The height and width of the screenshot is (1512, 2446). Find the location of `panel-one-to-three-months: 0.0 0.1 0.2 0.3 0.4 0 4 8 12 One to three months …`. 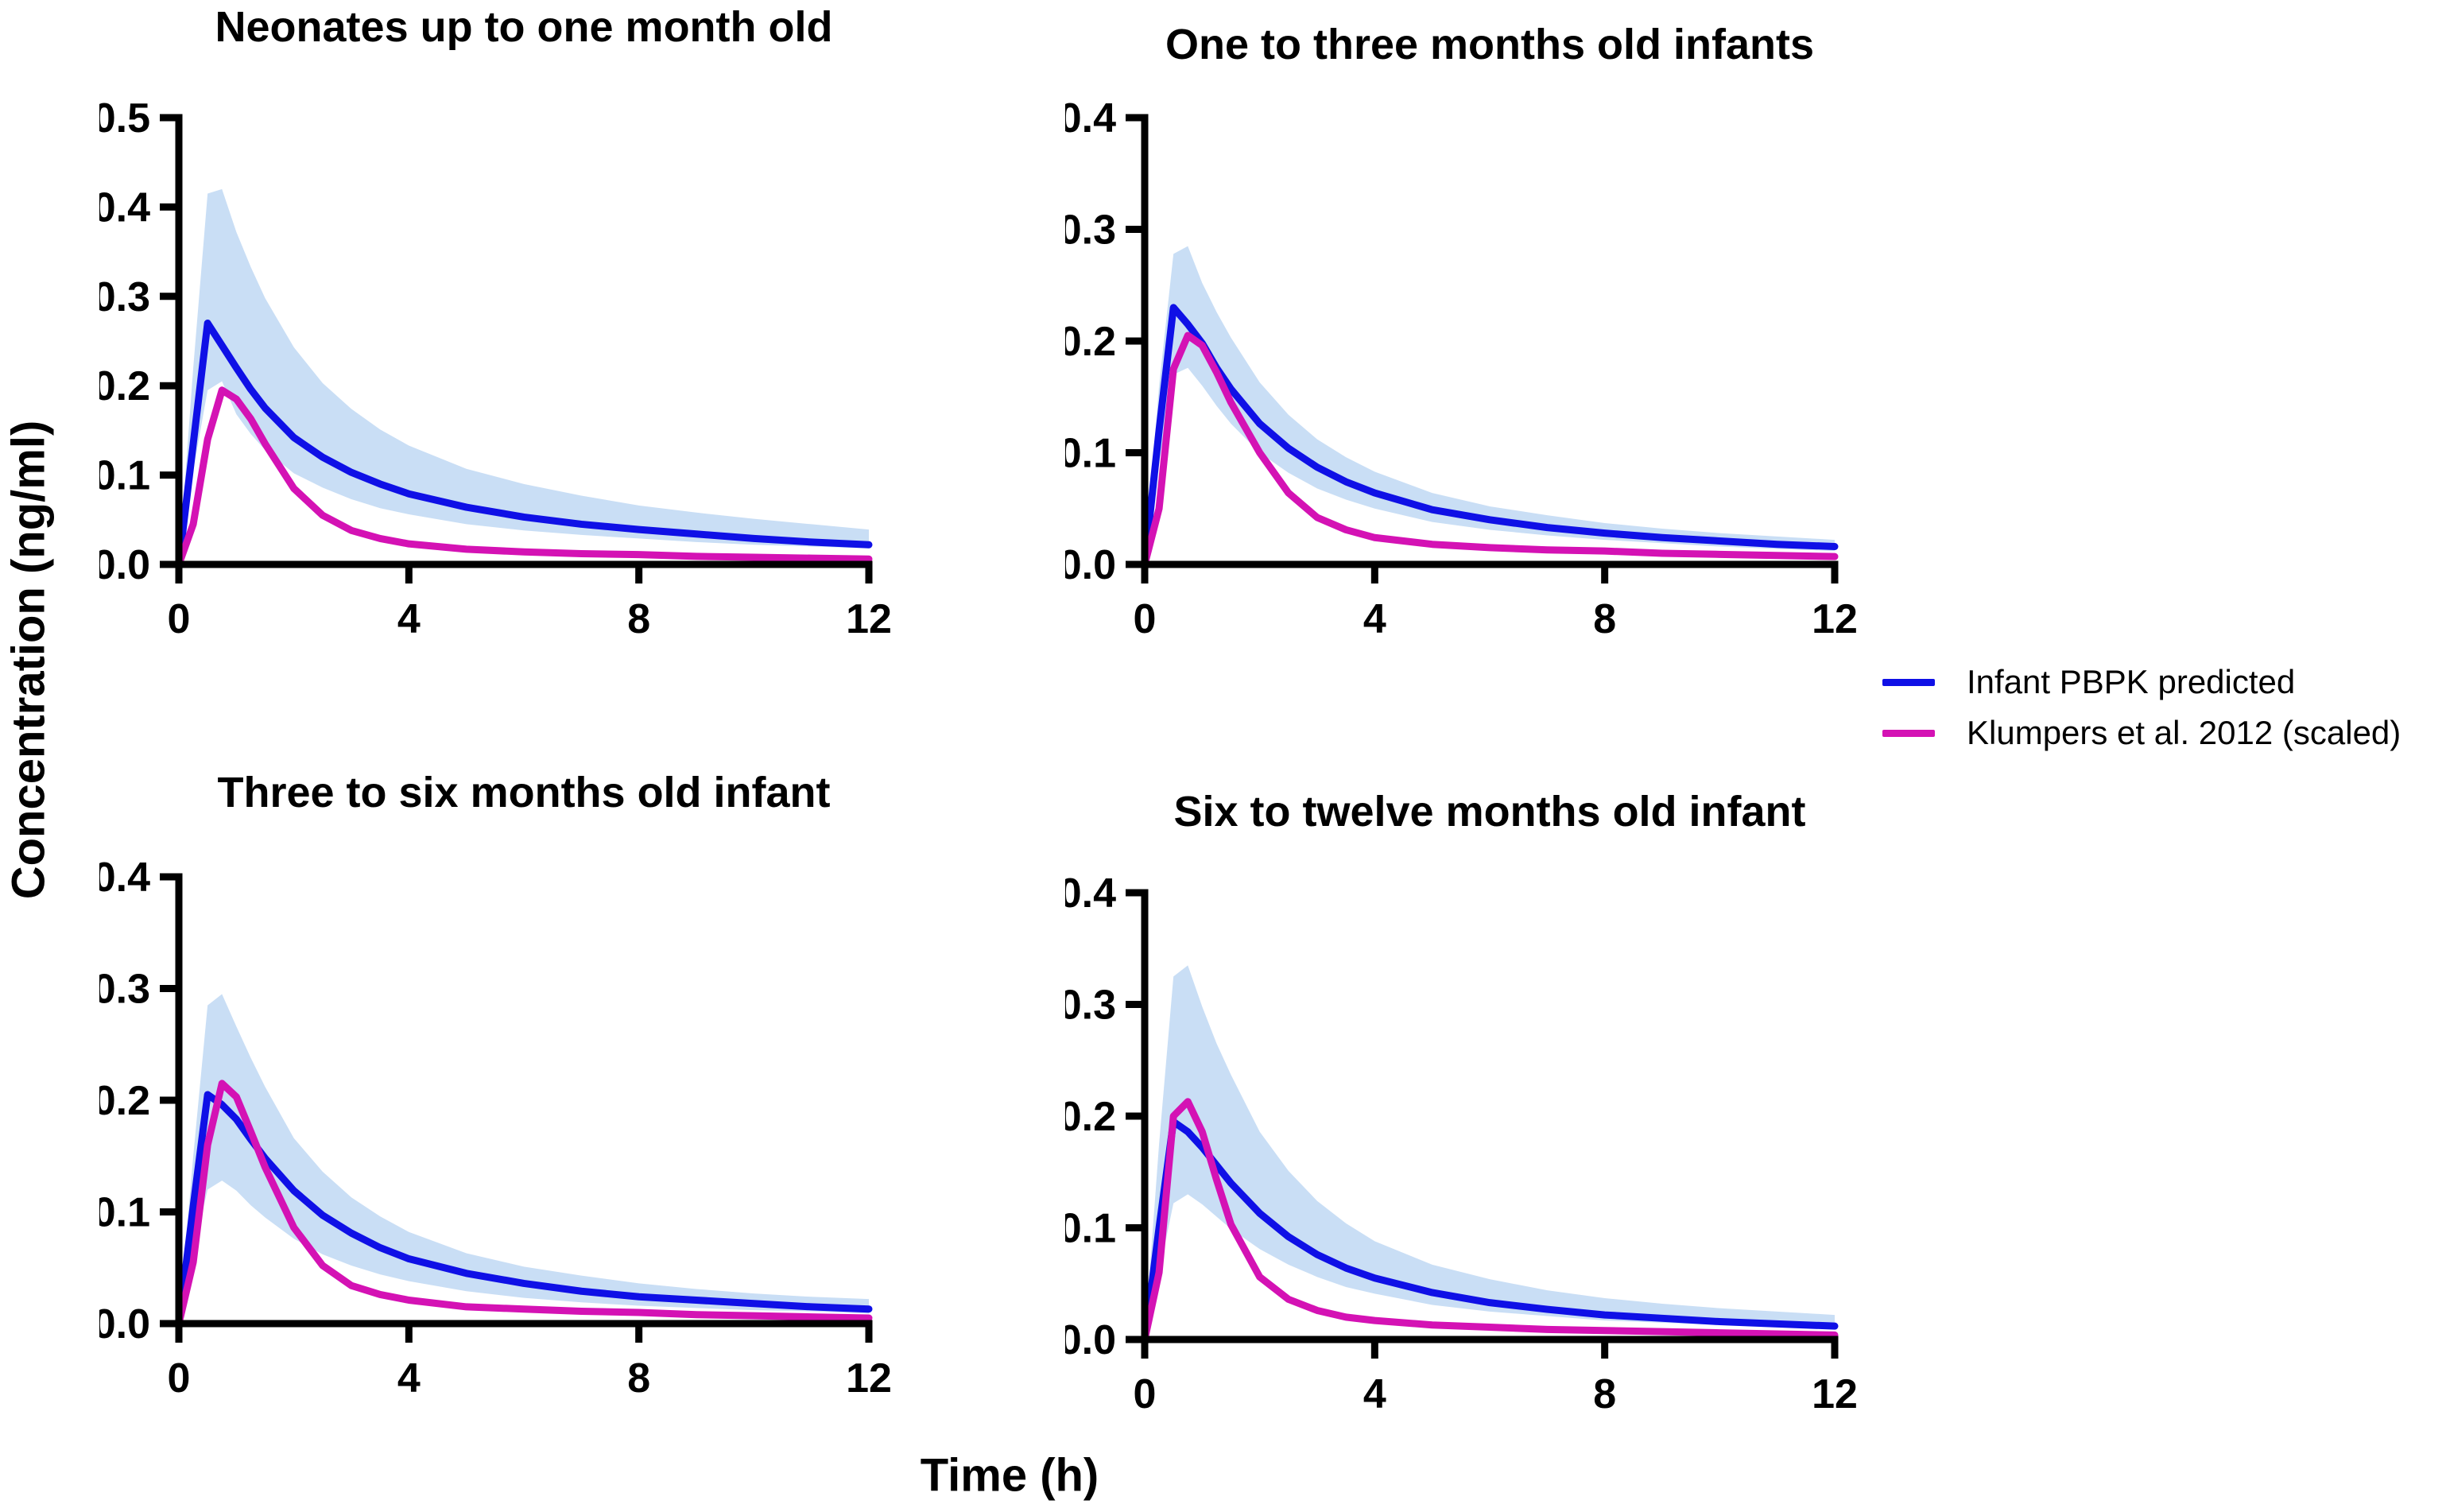

panel-one-to-three-months: 0.0 0.1 0.2 0.3 0.4 0 4 8 12 One to three months … is located at coordinates (1461, 331).